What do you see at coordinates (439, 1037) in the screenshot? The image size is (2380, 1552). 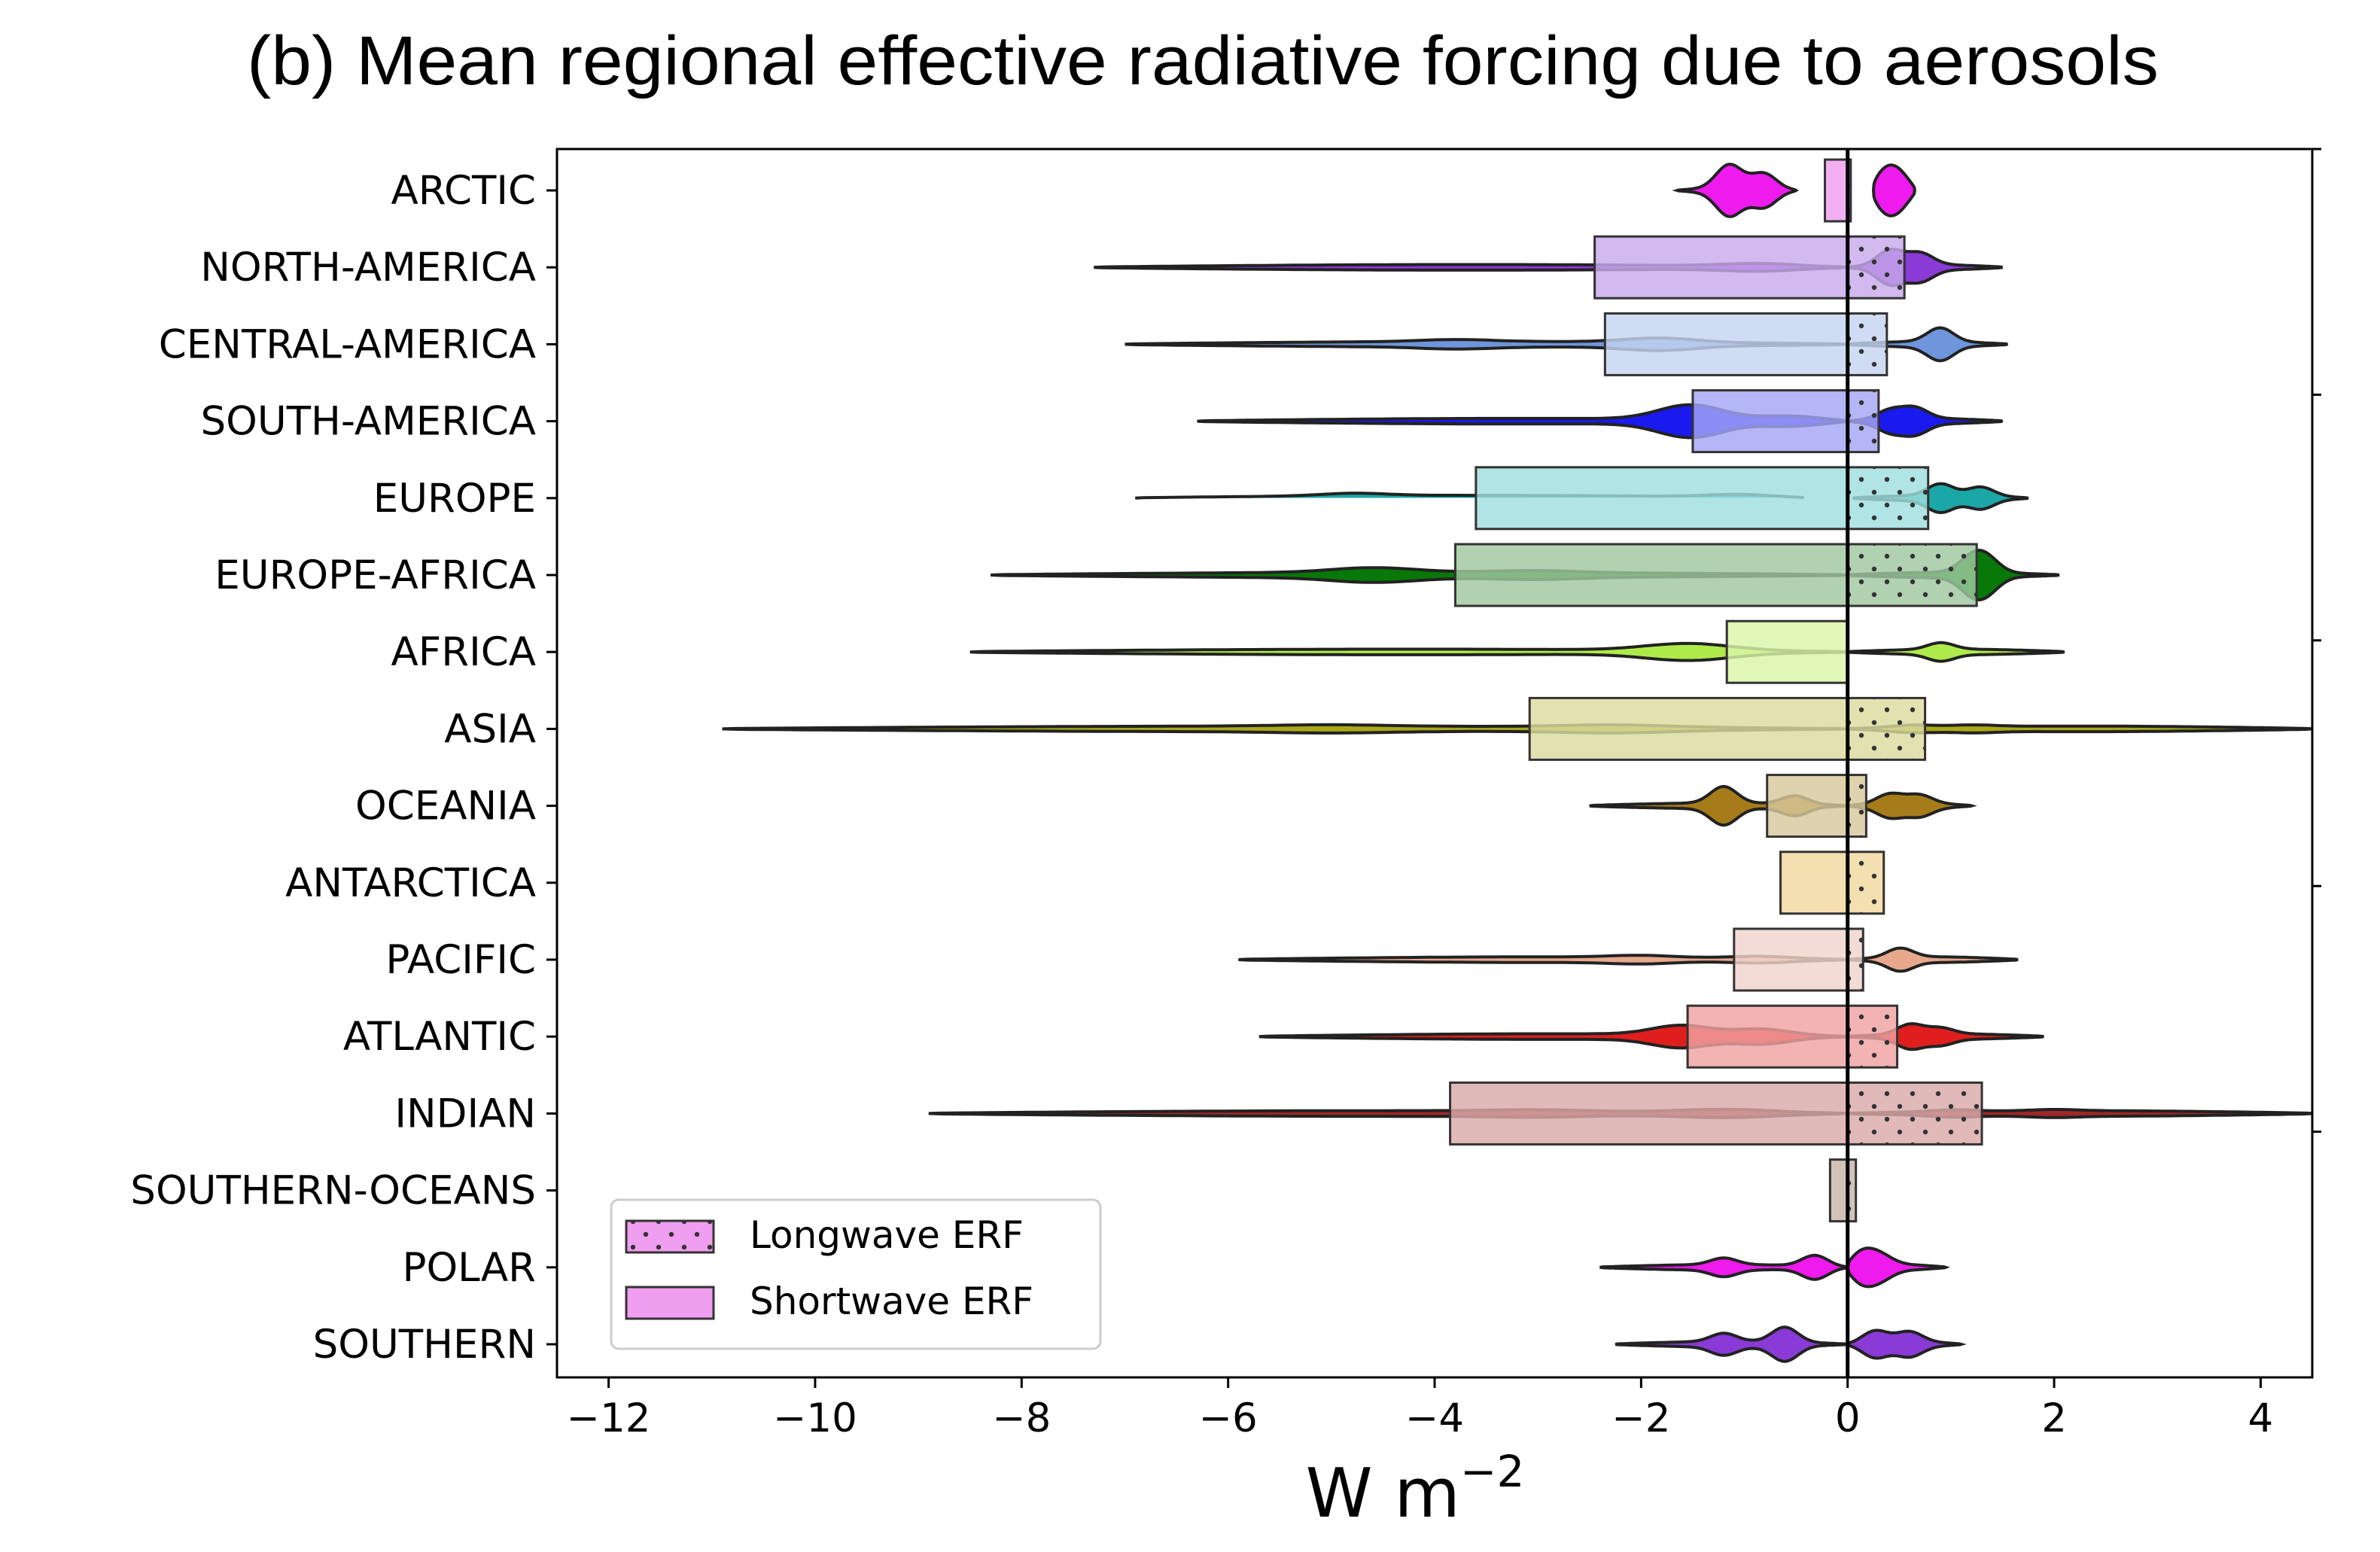 I see `y-tick-label: ATLANTIC` at bounding box center [439, 1037].